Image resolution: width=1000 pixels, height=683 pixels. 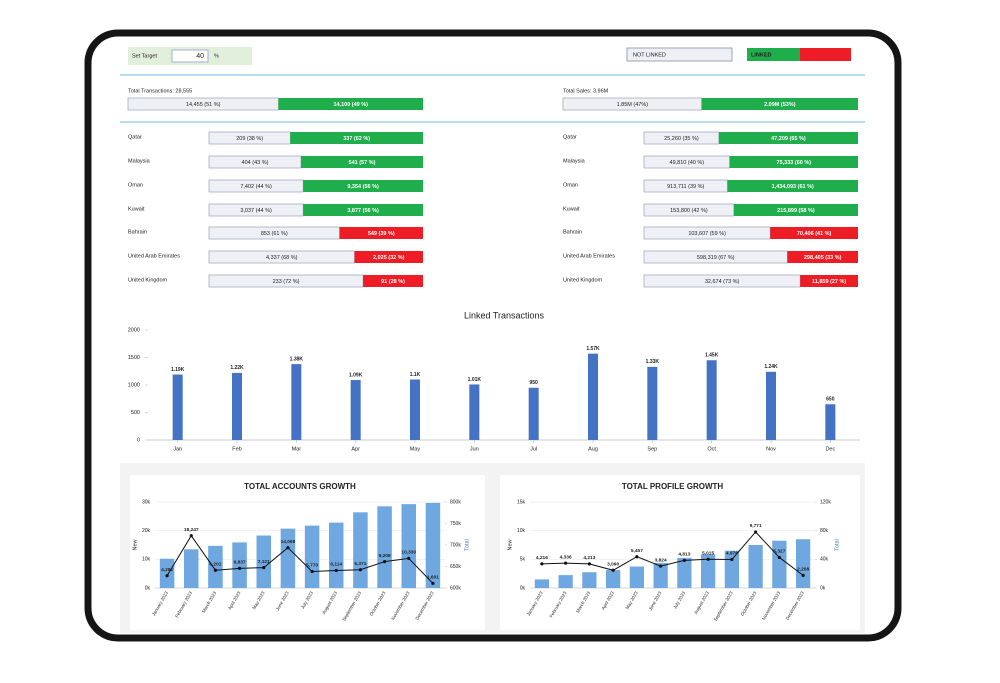 What do you see at coordinates (504, 315) in the screenshot?
I see `chart-title: Linked Transactions` at bounding box center [504, 315].